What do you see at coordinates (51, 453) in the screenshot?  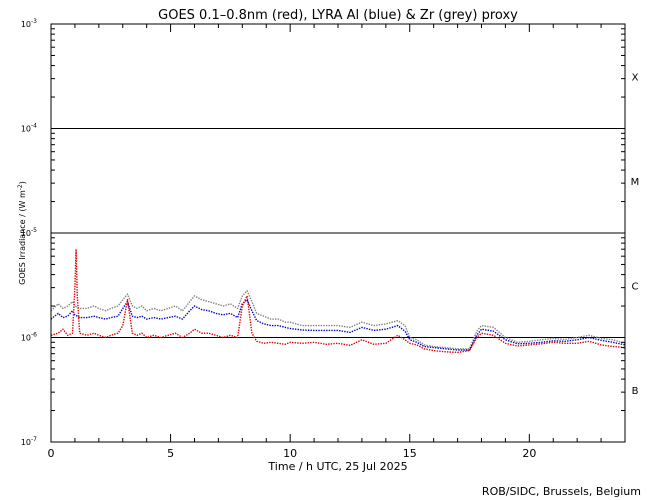 I see `x-tick-label-0: 0` at bounding box center [51, 453].